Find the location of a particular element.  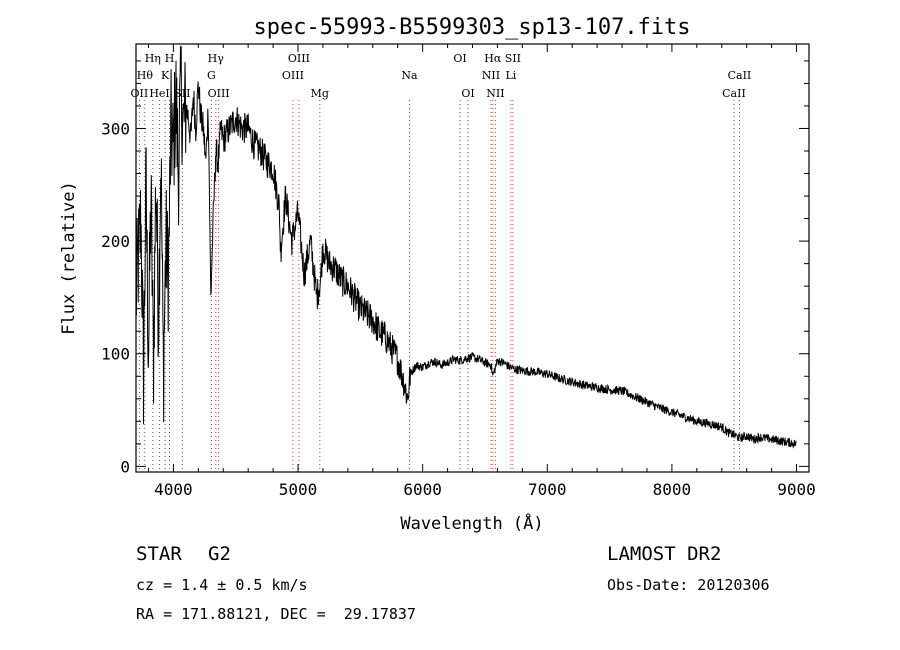

spectral-line-label-7: Hγ is located at coordinates (216, 58).